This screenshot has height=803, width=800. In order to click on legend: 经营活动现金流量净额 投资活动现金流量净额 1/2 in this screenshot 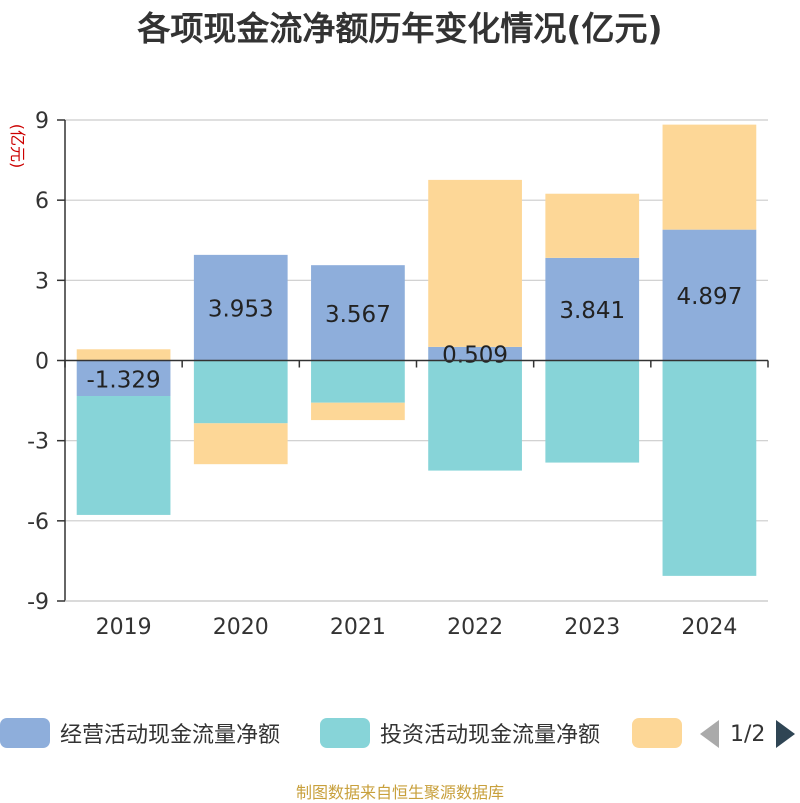, I will do `click(400, 734)`.